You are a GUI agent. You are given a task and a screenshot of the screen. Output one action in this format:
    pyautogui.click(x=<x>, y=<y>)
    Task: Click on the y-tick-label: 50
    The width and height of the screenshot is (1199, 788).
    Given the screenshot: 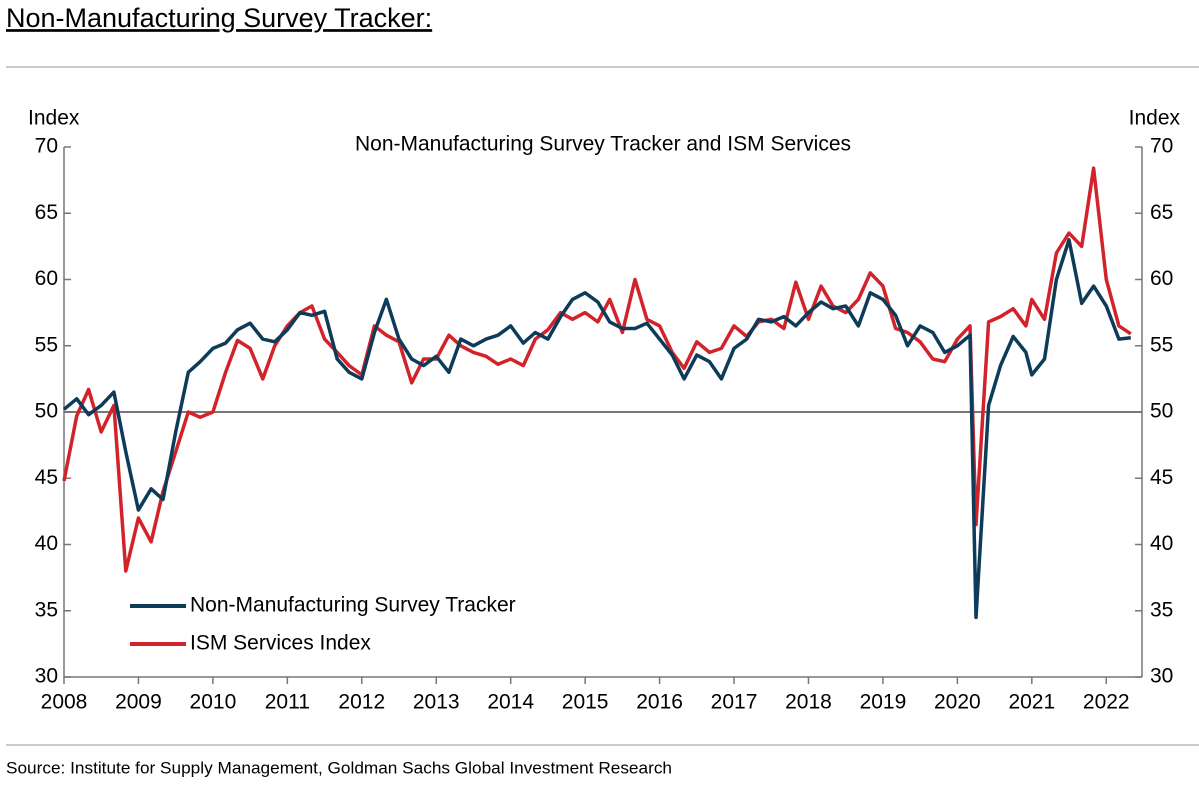 What is the action you would take?
    pyautogui.click(x=46, y=411)
    